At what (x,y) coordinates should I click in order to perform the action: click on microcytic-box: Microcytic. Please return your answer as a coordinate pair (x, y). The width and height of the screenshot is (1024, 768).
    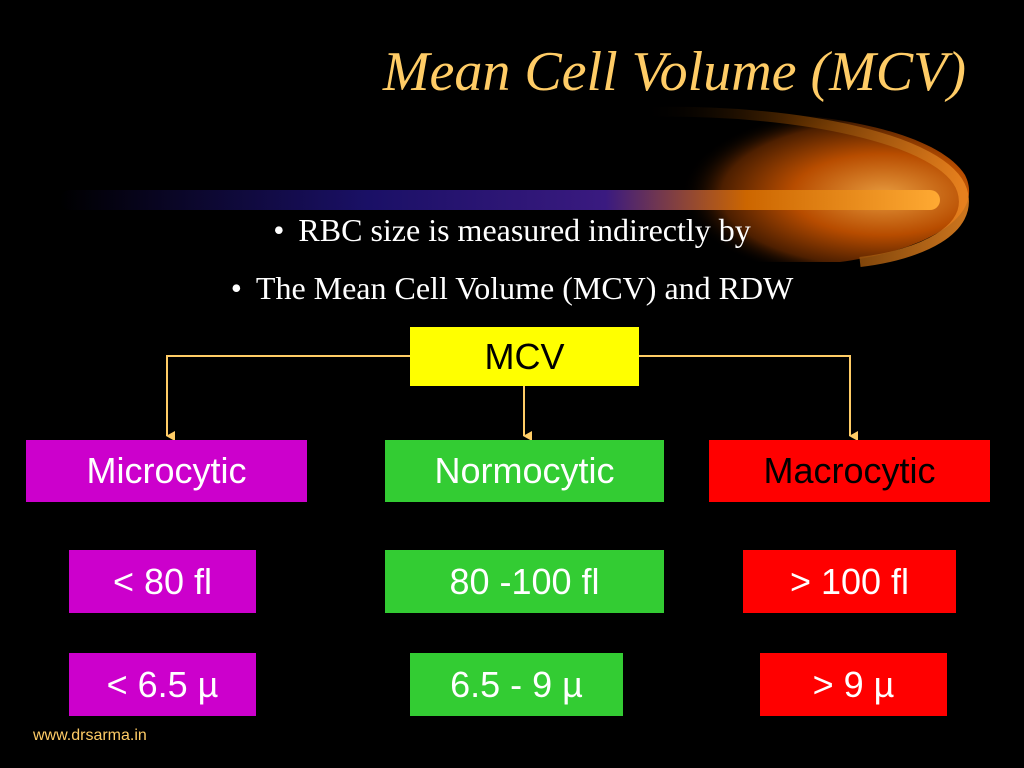
    Looking at the image, I should click on (166, 471).